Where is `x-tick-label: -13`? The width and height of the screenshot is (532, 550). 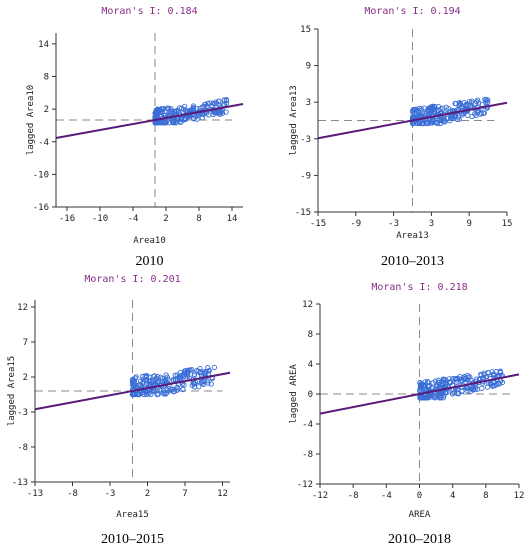
x-tick-label: -13 is located at coordinates (35, 494).